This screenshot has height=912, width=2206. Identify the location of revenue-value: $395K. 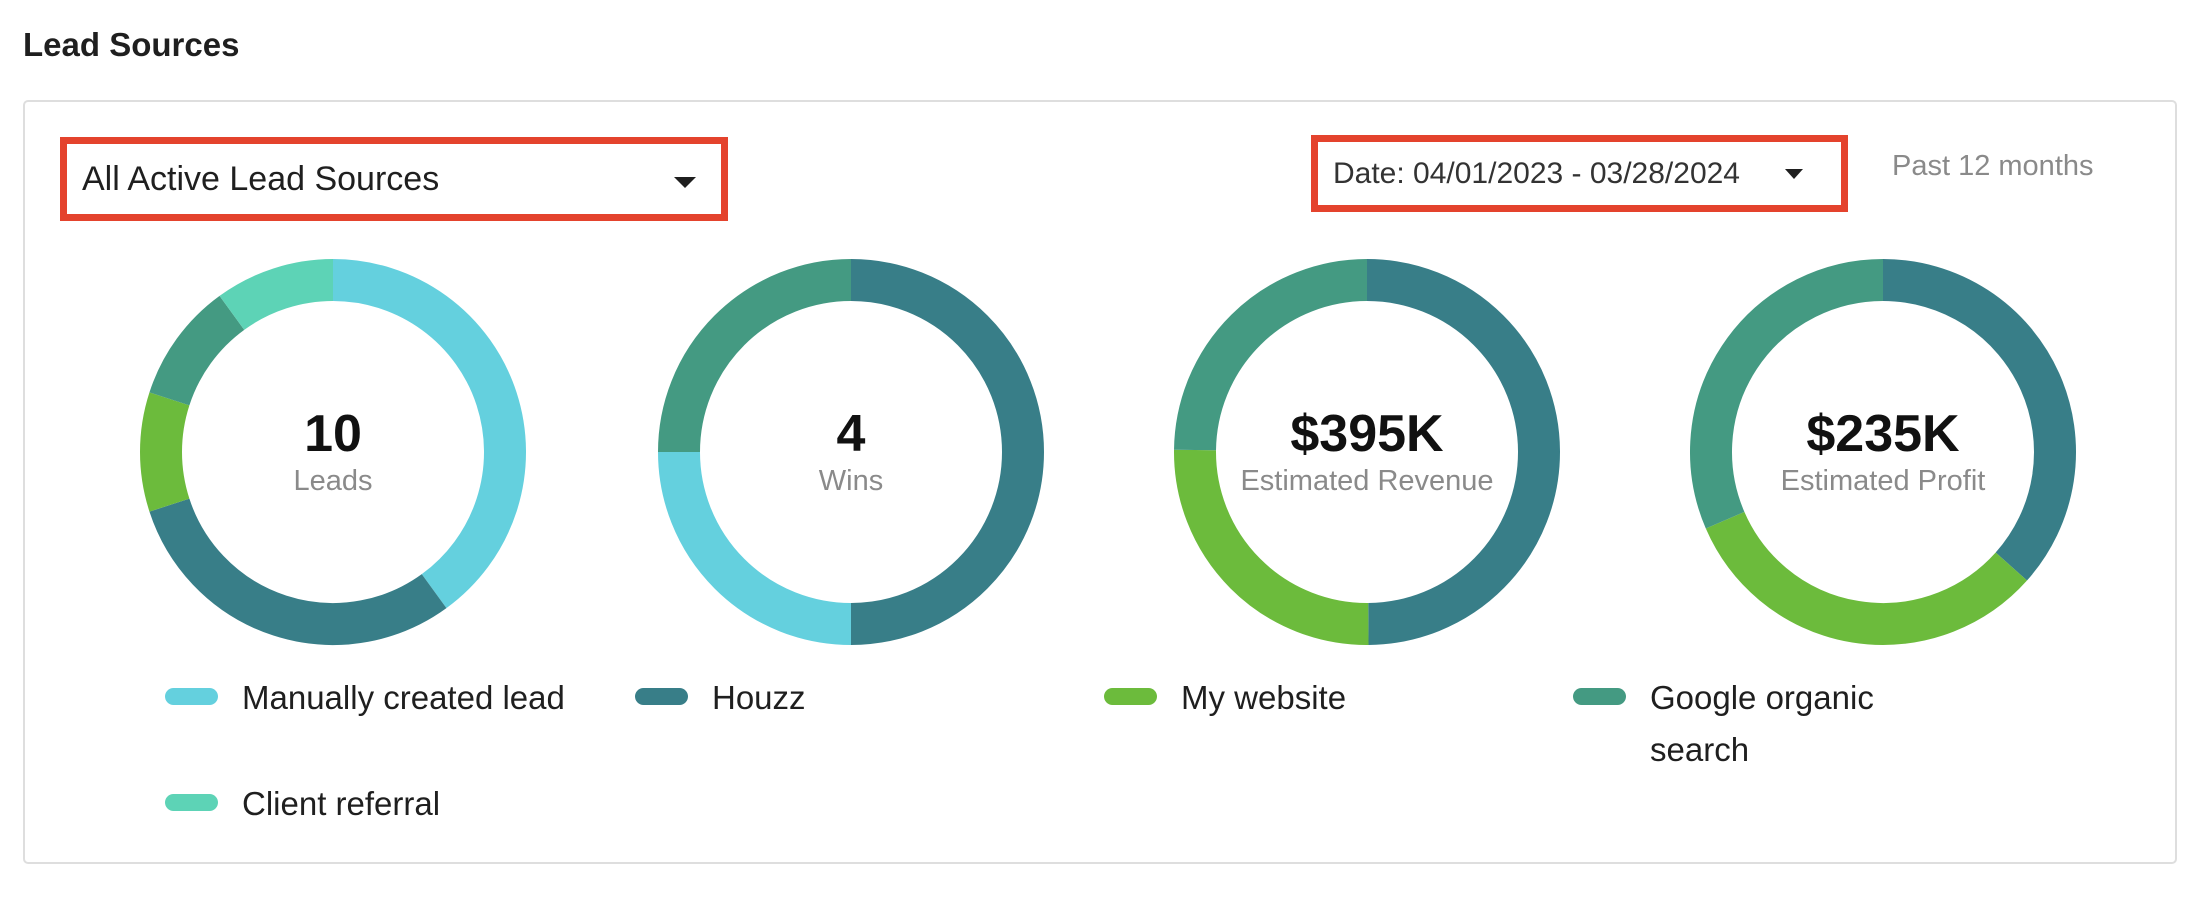
(1367, 434).